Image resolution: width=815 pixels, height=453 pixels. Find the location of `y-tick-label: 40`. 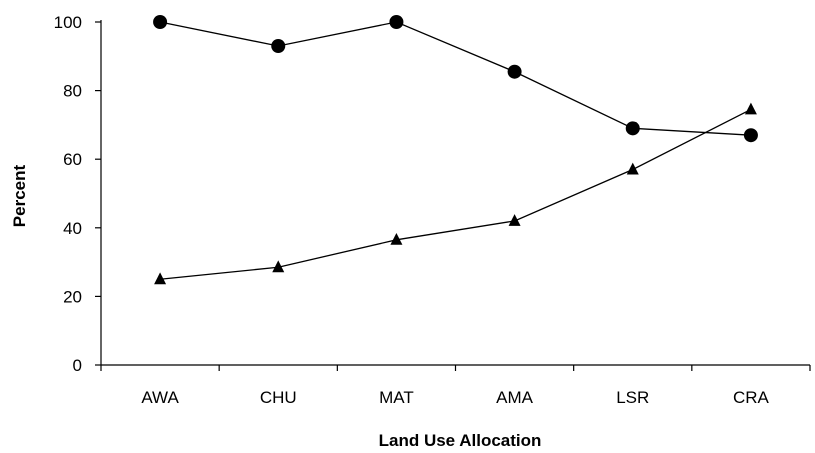

y-tick-label: 40 is located at coordinates (72, 228).